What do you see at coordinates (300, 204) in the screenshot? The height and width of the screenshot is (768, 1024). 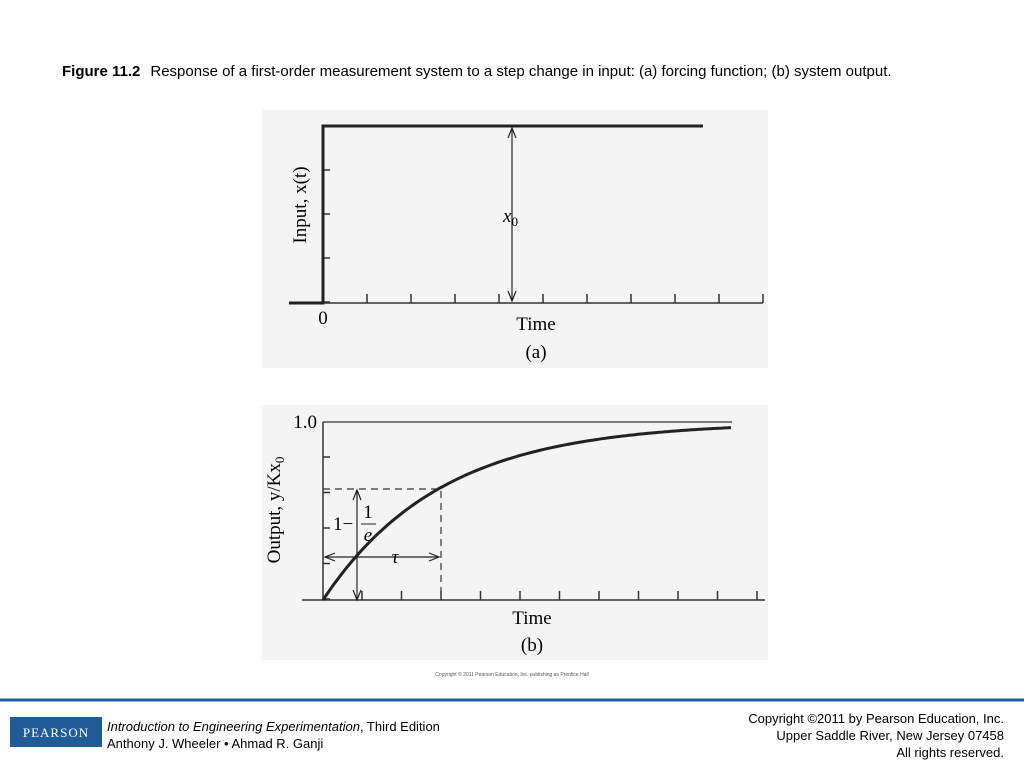 I see `y-label: Input, x(t)` at bounding box center [300, 204].